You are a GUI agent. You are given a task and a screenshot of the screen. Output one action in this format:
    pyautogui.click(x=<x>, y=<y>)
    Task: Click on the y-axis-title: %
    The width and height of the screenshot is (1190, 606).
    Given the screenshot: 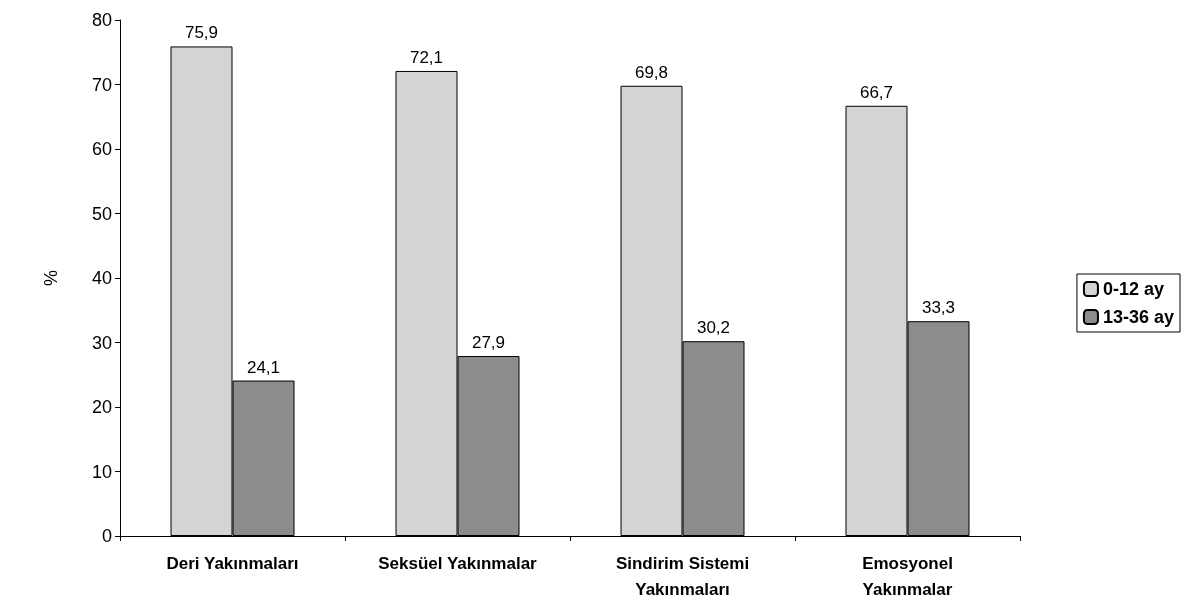 What is the action you would take?
    pyautogui.click(x=51, y=278)
    